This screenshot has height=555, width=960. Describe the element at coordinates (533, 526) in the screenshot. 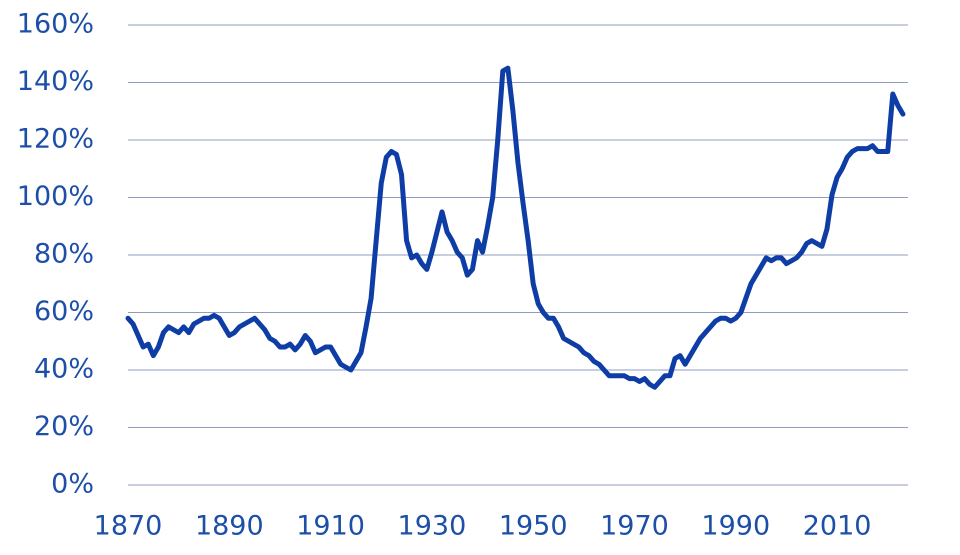

I see `x-tick-label: 1950` at that location.